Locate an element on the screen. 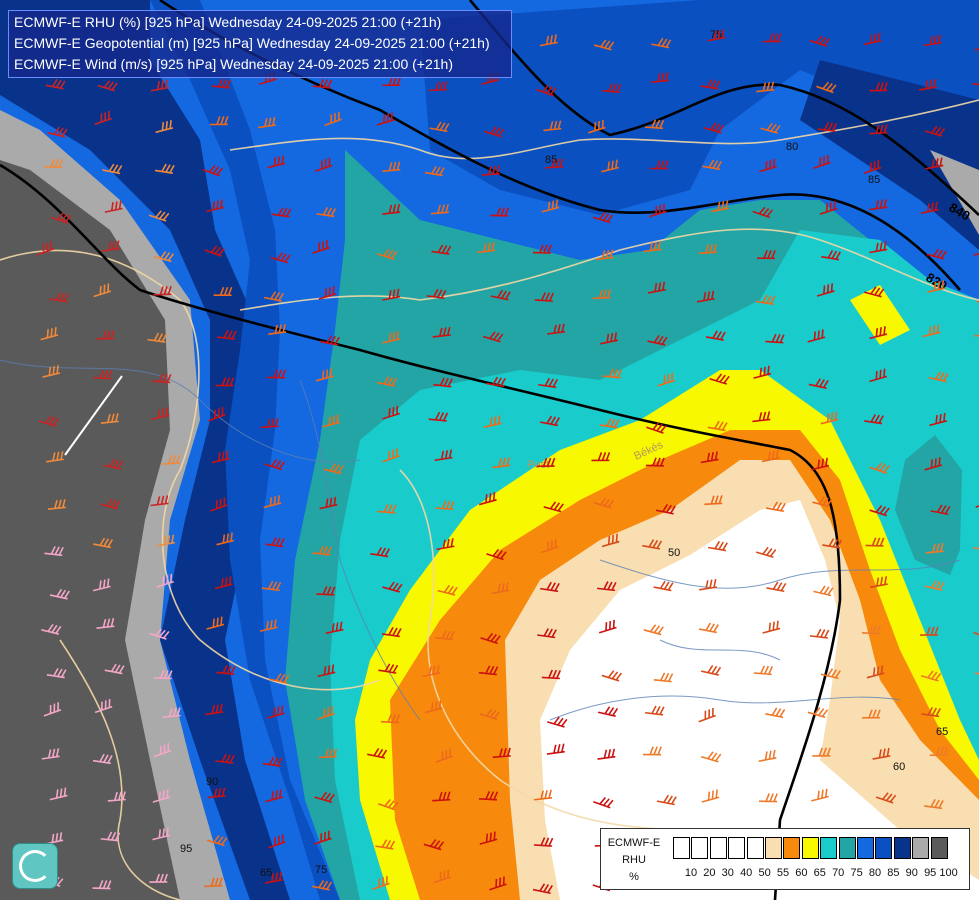 The width and height of the screenshot is (979, 900). contour-label: 60 is located at coordinates (899, 767).